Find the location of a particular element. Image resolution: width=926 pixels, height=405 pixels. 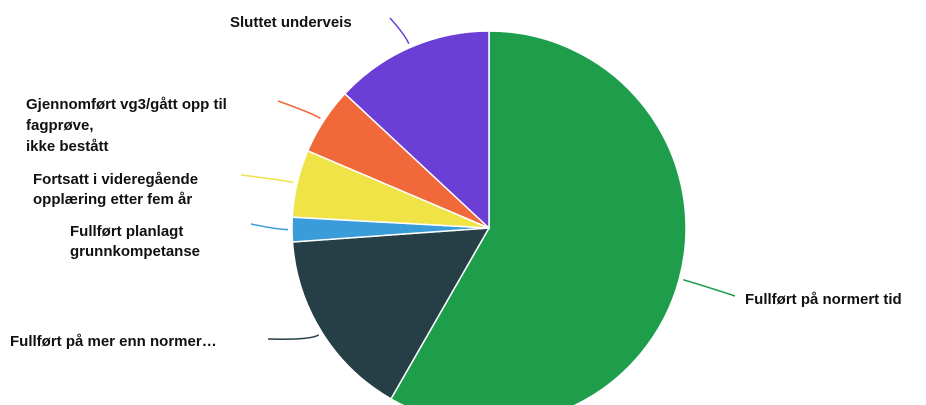

pie-slice-mer-enn-normert is located at coordinates (391, 313).